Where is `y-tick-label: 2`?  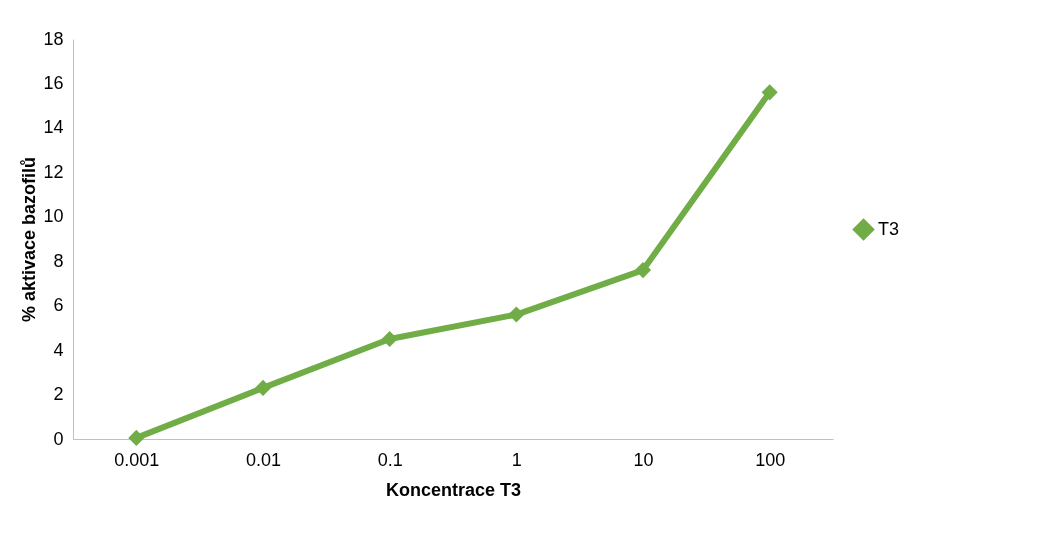 y-tick-label: 2 is located at coordinates (58, 394).